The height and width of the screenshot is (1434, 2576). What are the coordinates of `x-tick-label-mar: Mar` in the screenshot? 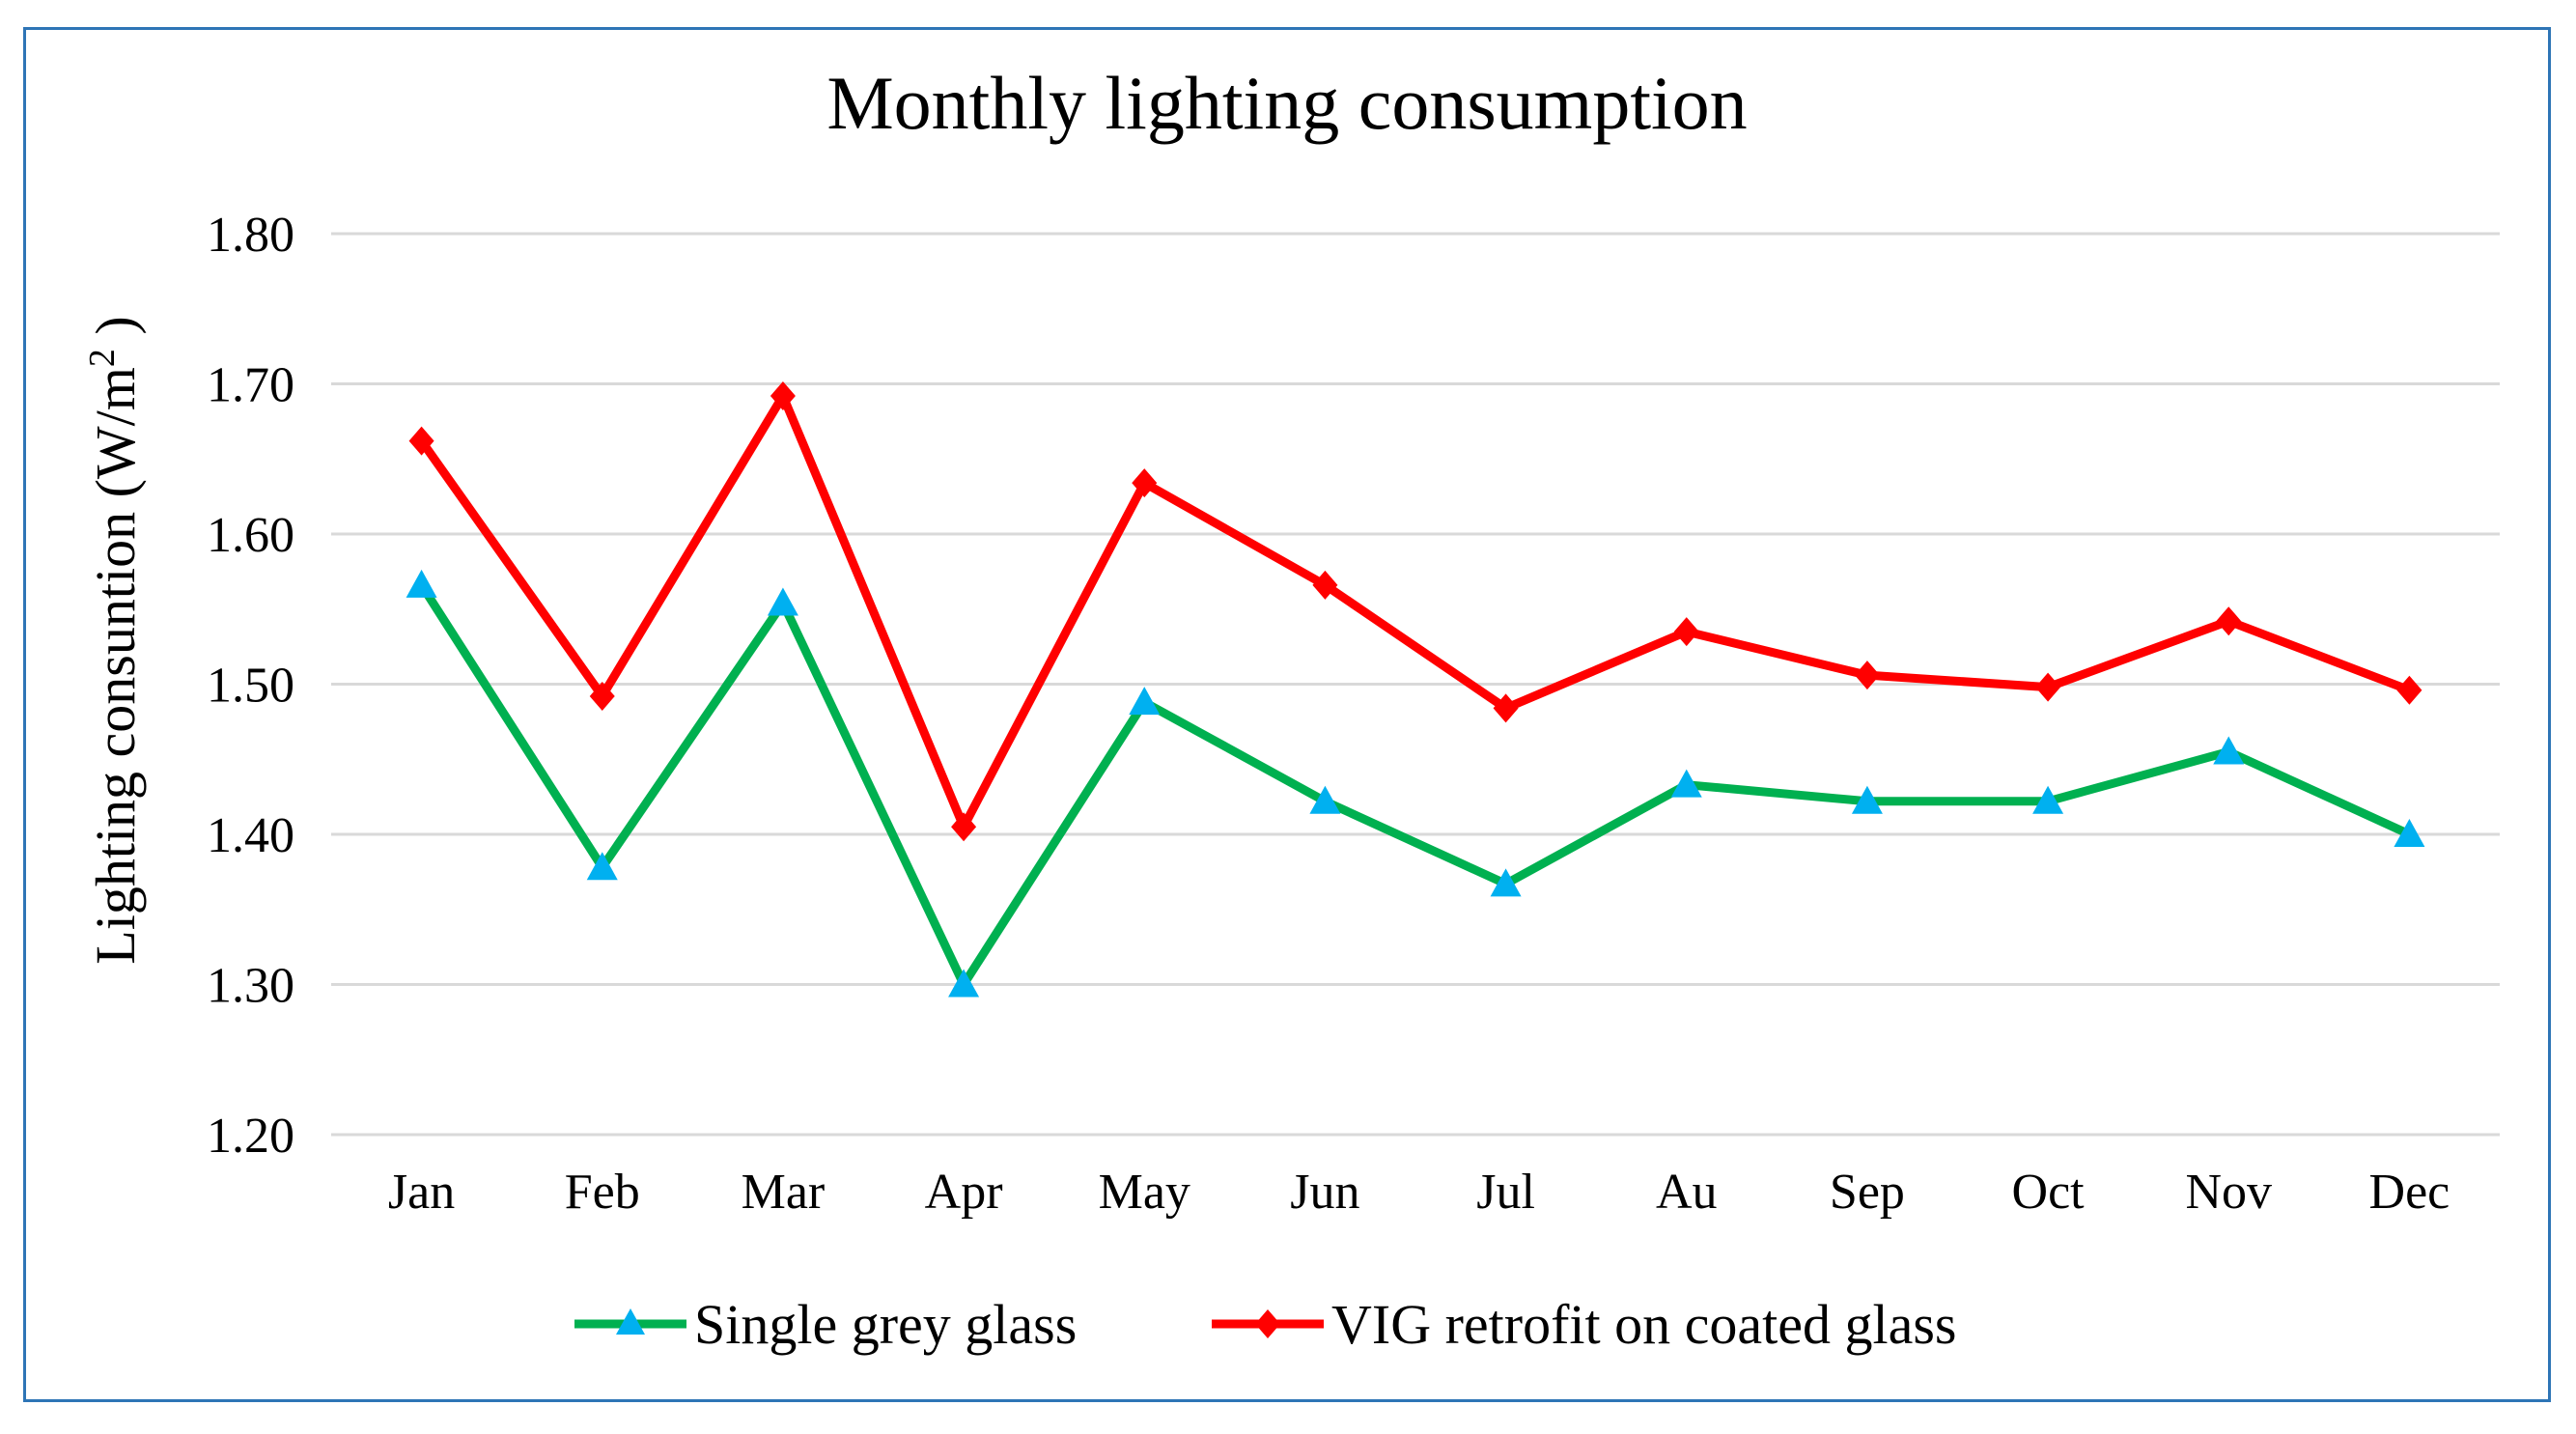 It's located at (784, 1192).